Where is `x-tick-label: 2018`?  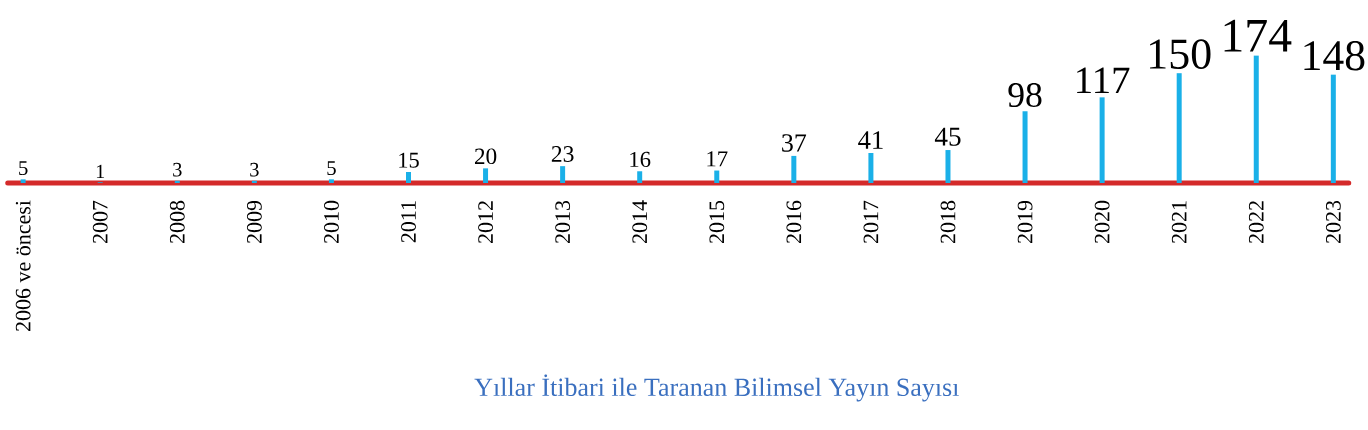
x-tick-label: 2018 is located at coordinates (948, 222).